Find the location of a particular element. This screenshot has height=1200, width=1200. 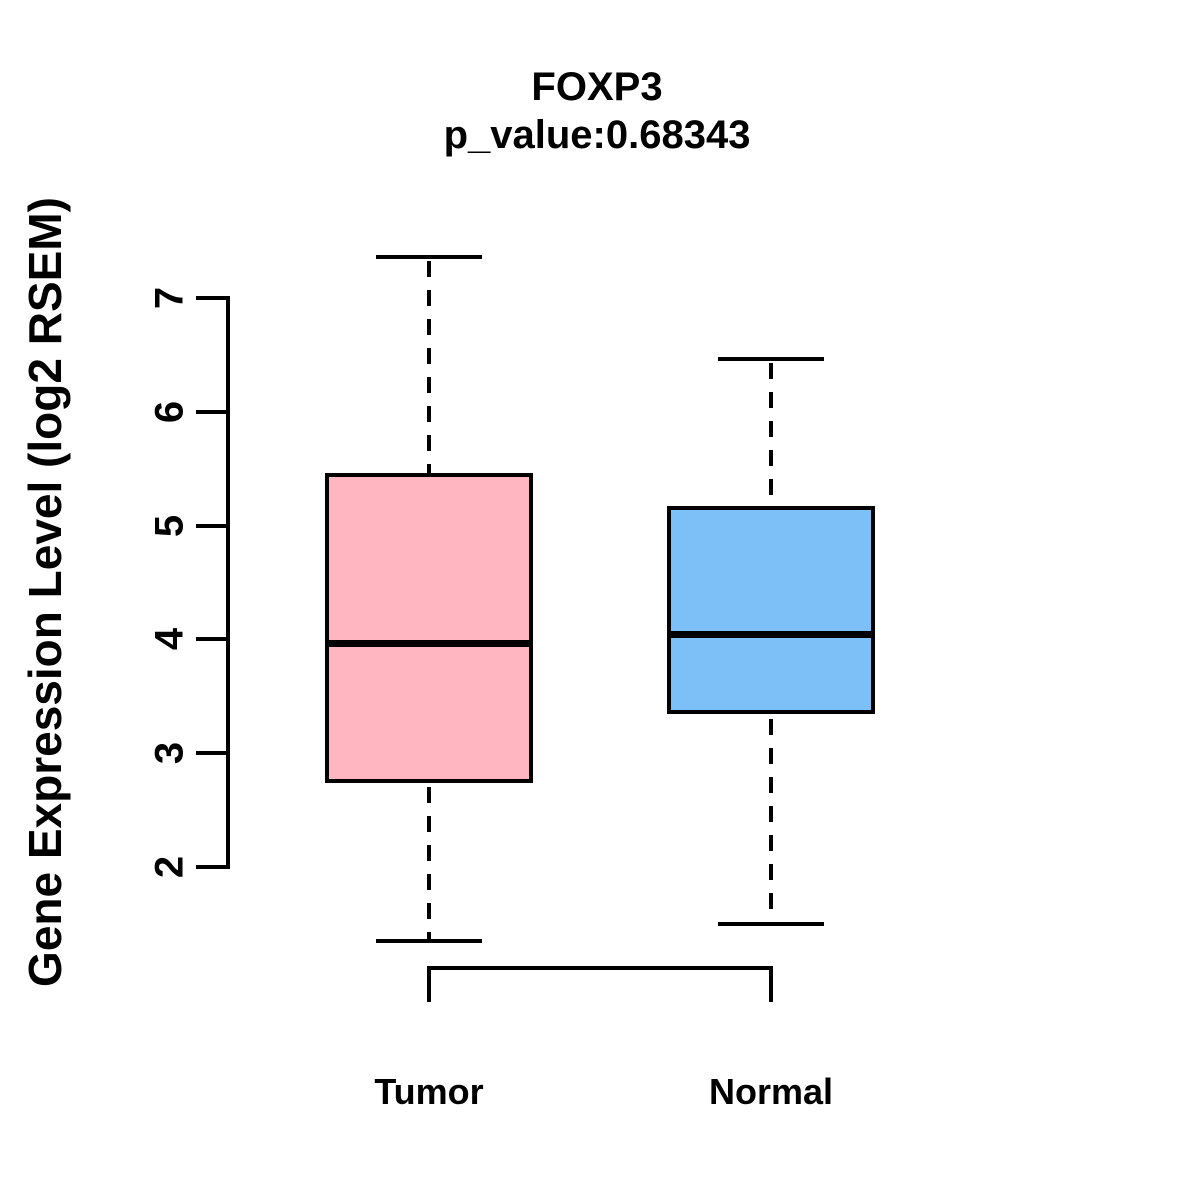

whisker-cap-lower-tumor is located at coordinates (429, 941).